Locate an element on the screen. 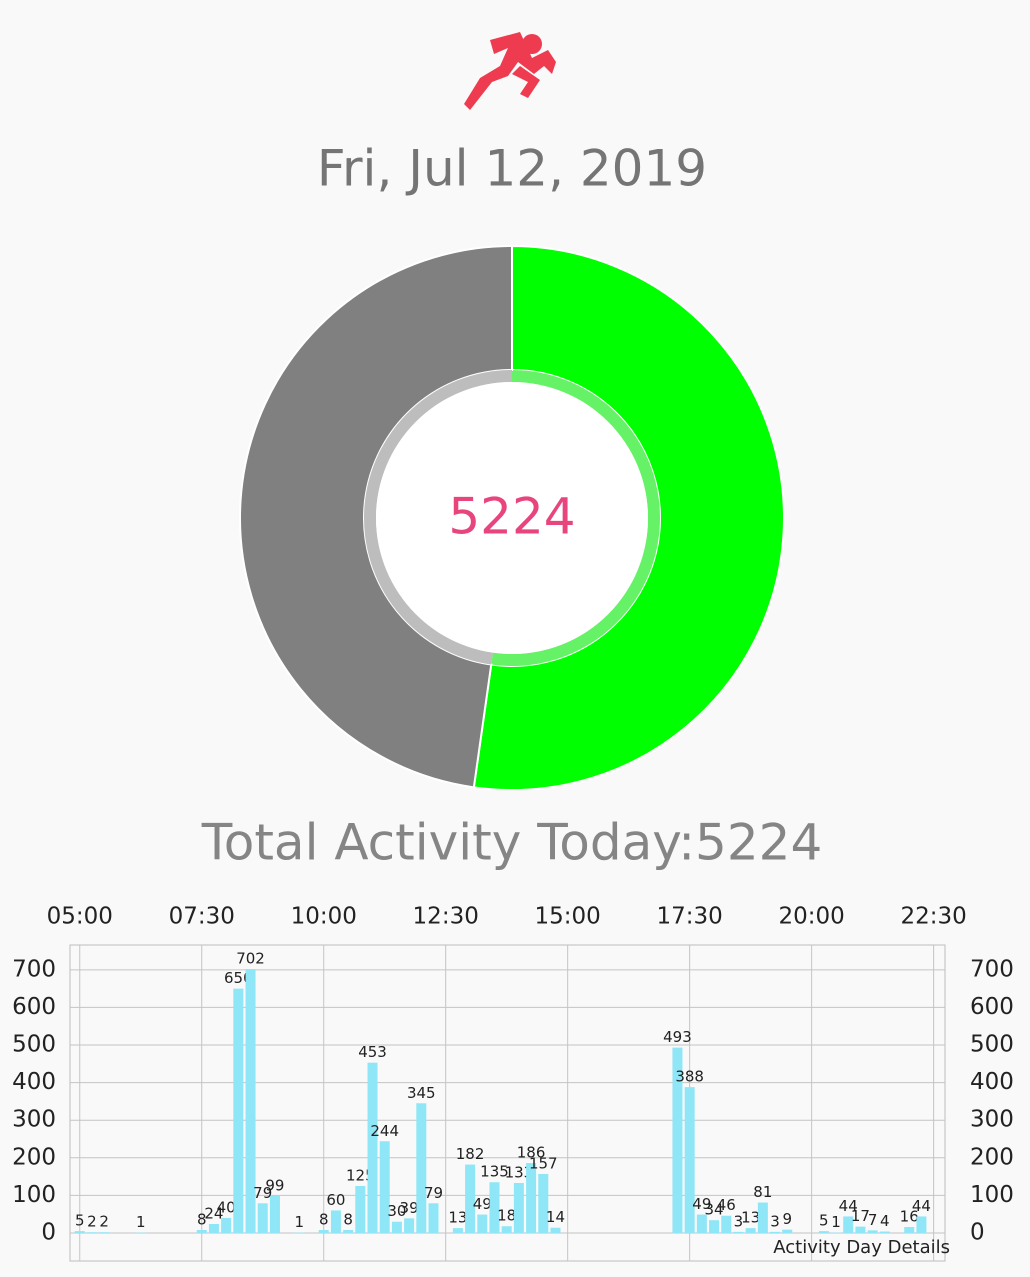  value-label: 40 is located at coordinates (226, 1207).